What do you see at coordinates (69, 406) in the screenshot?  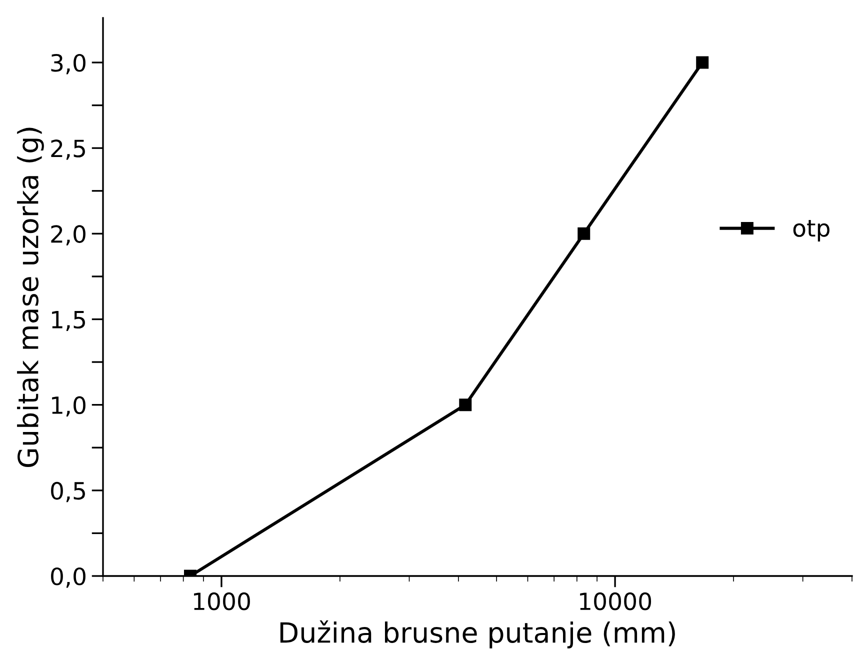 I see `y-tick-label: 1,0` at bounding box center [69, 406].